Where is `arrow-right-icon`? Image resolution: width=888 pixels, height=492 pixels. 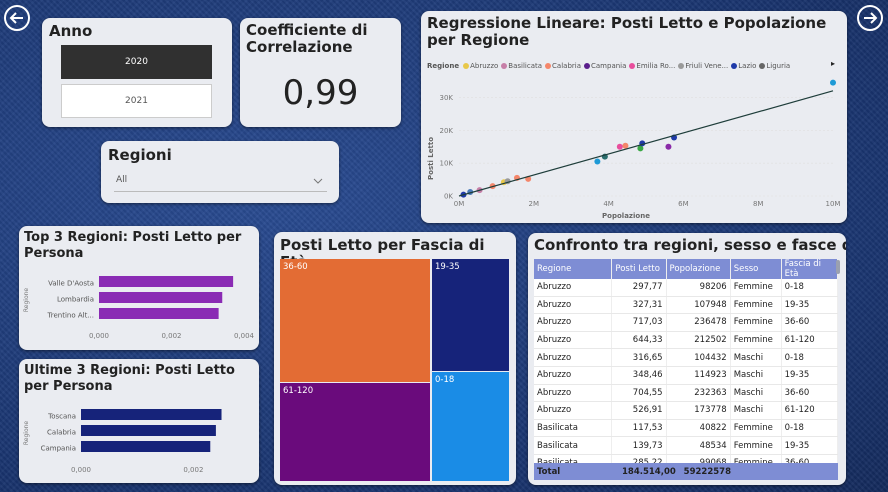
arrow-right-icon is located at coordinates (871, 18).